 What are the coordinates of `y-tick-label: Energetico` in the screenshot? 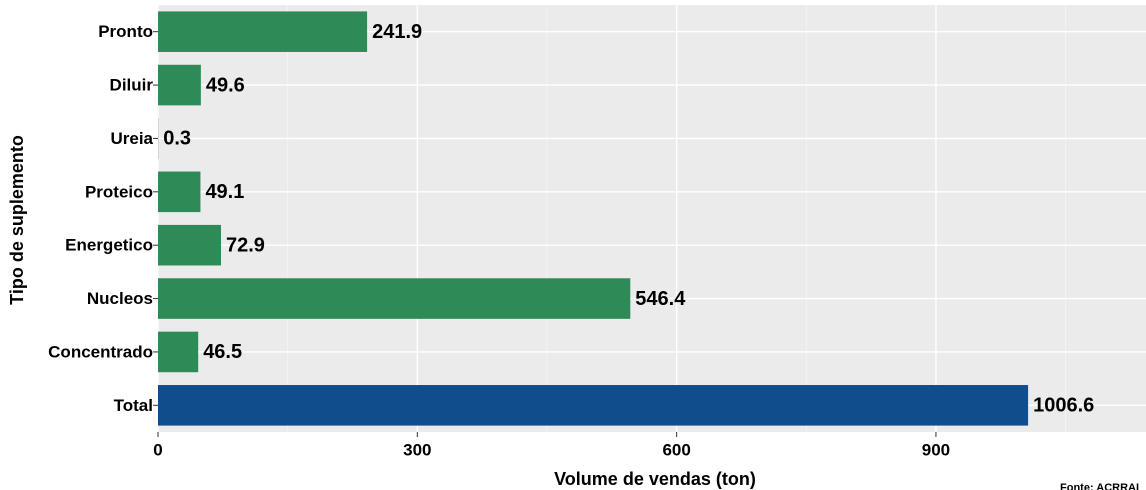 It's located at (109, 245).